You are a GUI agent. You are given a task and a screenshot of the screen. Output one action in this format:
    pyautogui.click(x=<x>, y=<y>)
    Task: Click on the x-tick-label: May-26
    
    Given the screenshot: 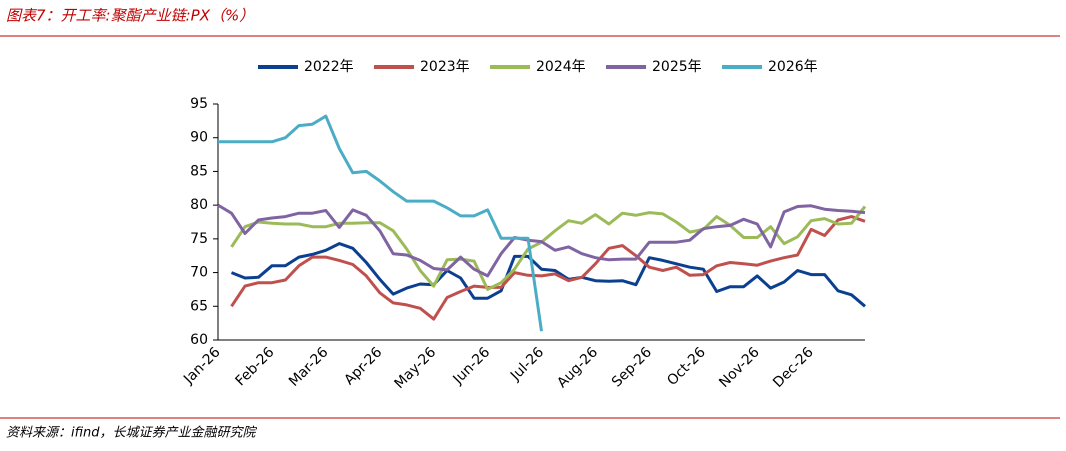 What is the action you would take?
    pyautogui.click(x=416, y=368)
    